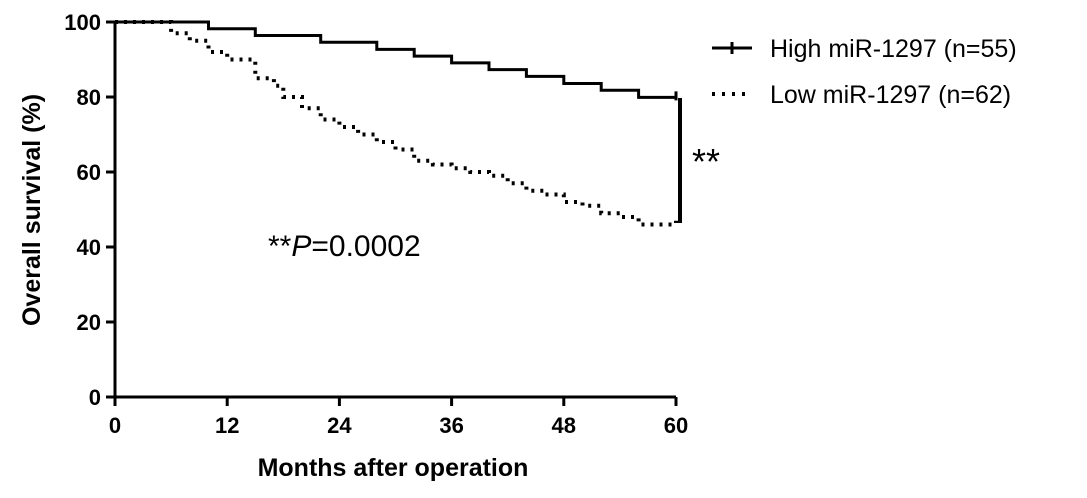 The height and width of the screenshot is (498, 1087). I want to click on series-line-high, so click(395, 59).